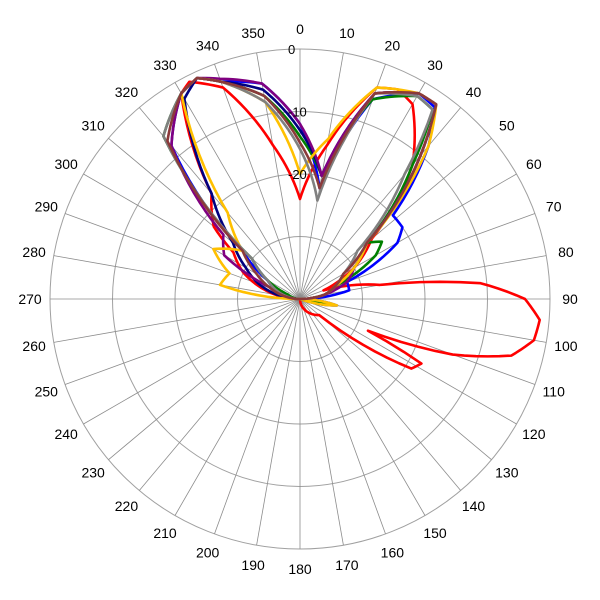  What do you see at coordinates (554, 391) in the screenshot?
I see `angle-tick-label: 110` at bounding box center [554, 391].